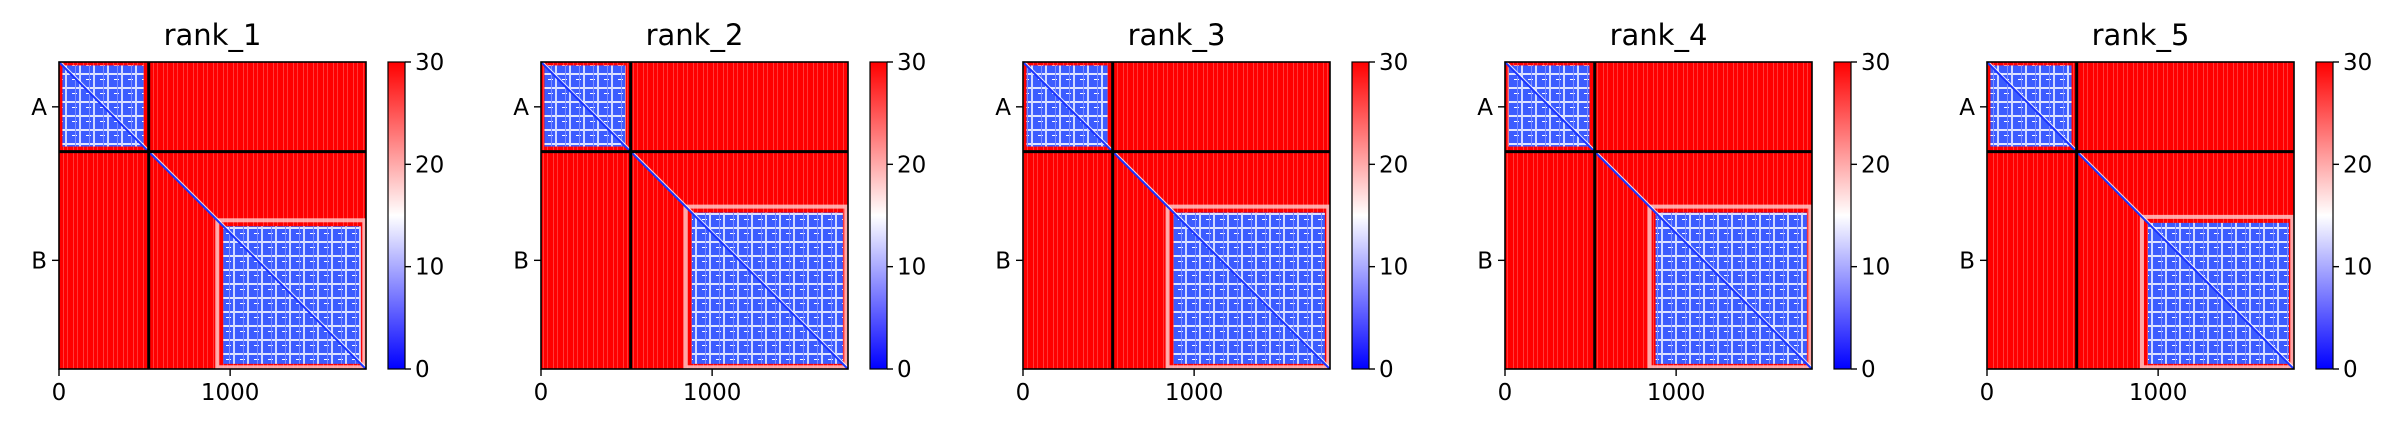  Describe the element at coordinates (695, 35) in the screenshot. I see `panel-title: rank_2` at that location.